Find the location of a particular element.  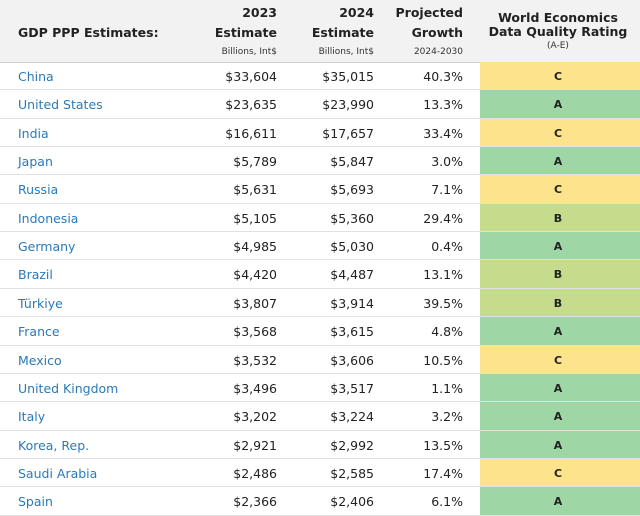

table-cell: 40.3% is located at coordinates (443, 76).